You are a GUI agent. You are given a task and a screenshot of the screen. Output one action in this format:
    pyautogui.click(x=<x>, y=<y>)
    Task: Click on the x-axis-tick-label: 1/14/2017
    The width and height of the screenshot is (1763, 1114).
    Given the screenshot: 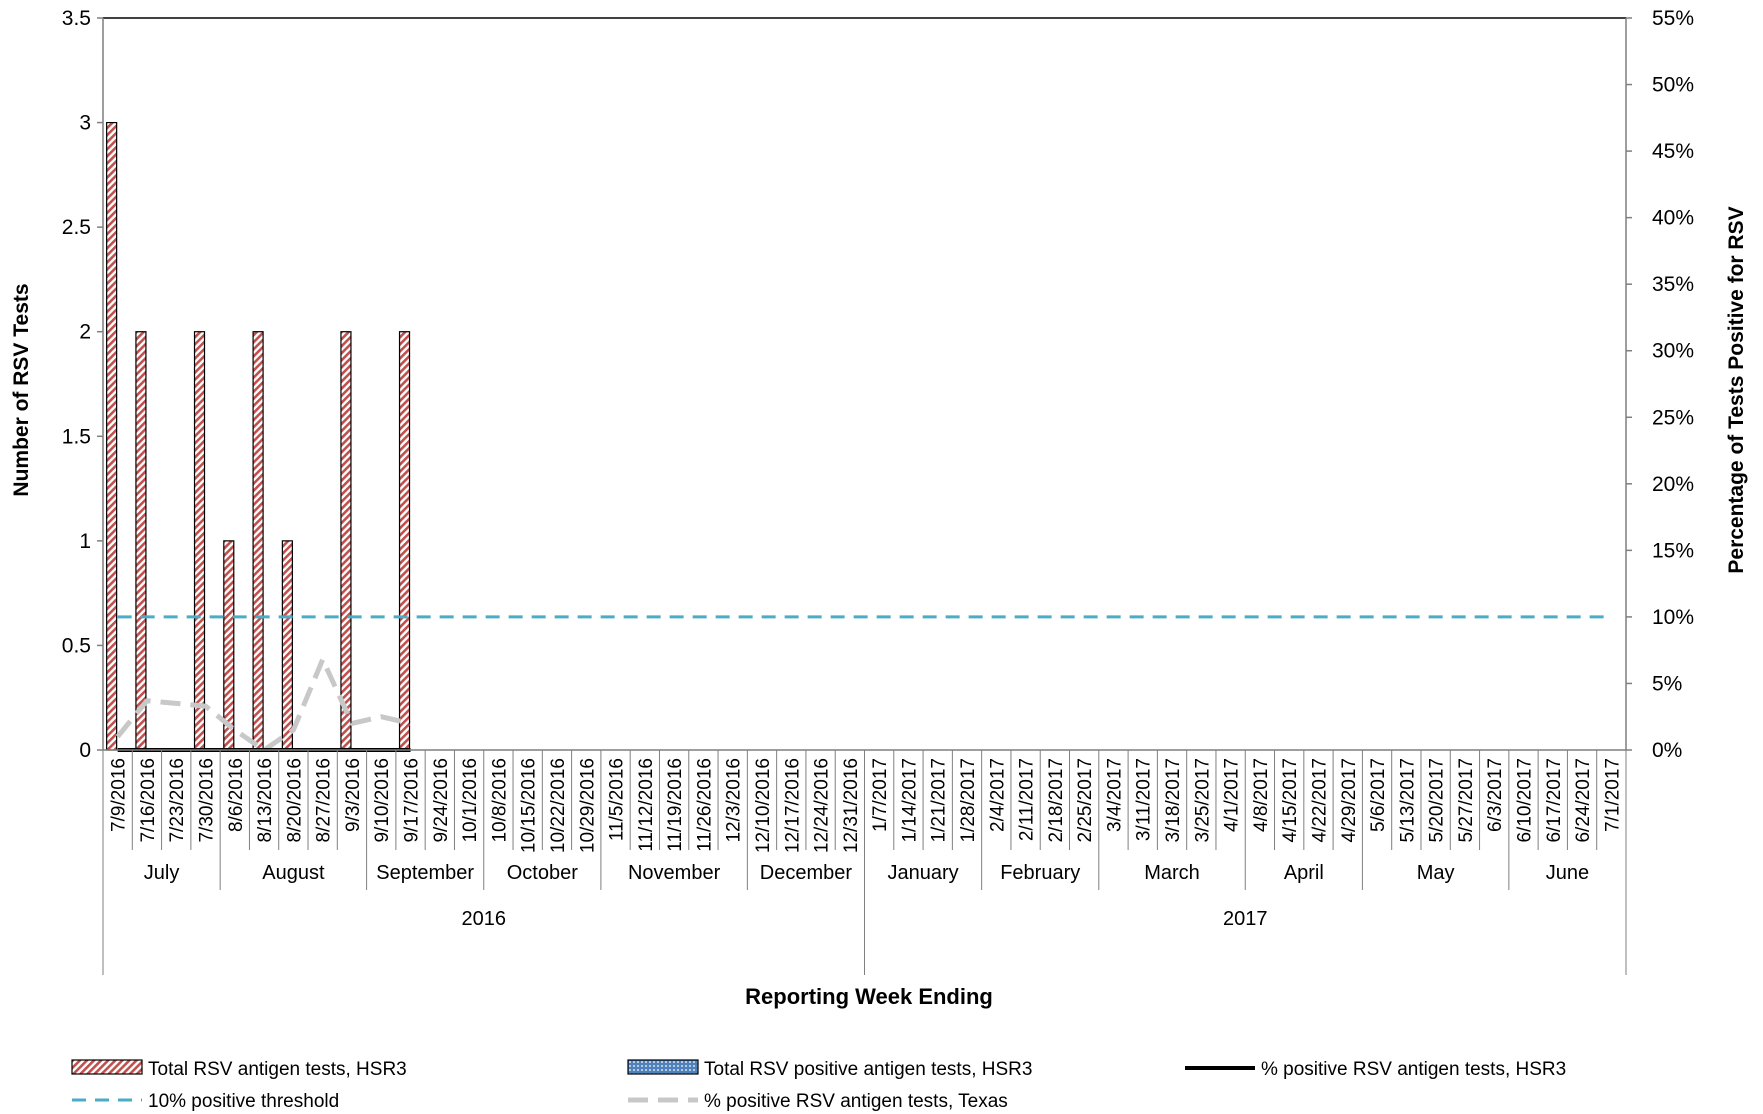 What is the action you would take?
    pyautogui.click(x=909, y=800)
    